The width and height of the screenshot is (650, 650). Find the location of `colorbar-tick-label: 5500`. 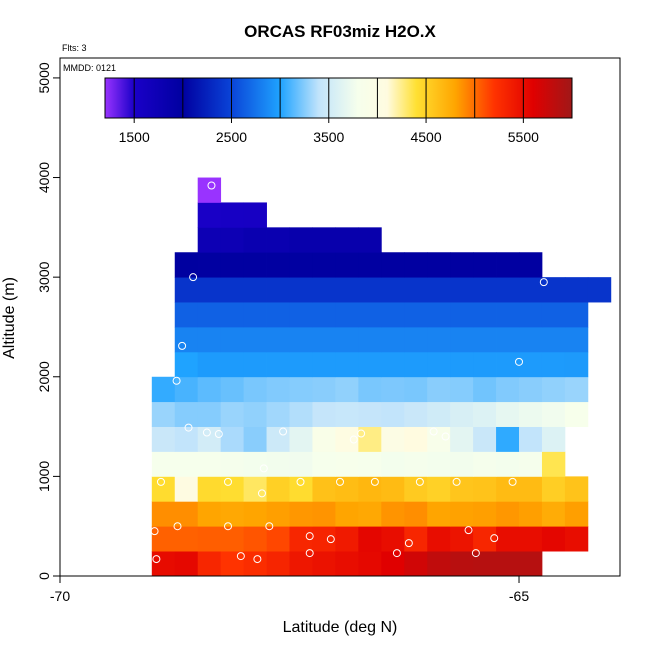

colorbar-tick-label: 5500 is located at coordinates (523, 137).